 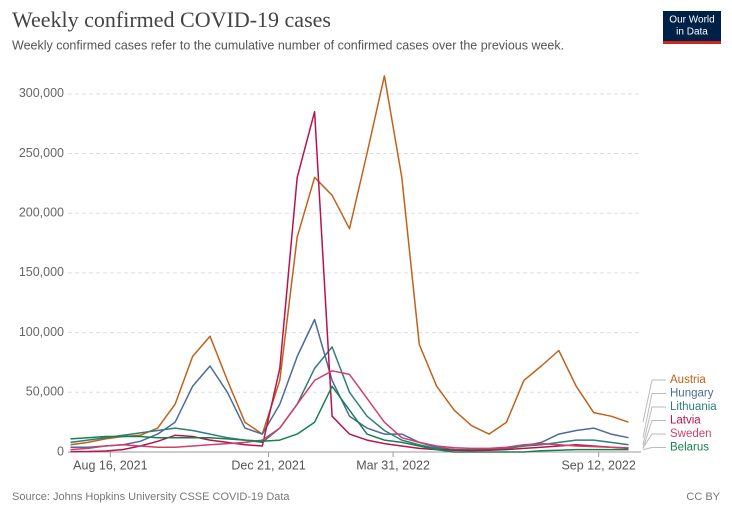 I want to click on logo-box, so click(x=692, y=27).